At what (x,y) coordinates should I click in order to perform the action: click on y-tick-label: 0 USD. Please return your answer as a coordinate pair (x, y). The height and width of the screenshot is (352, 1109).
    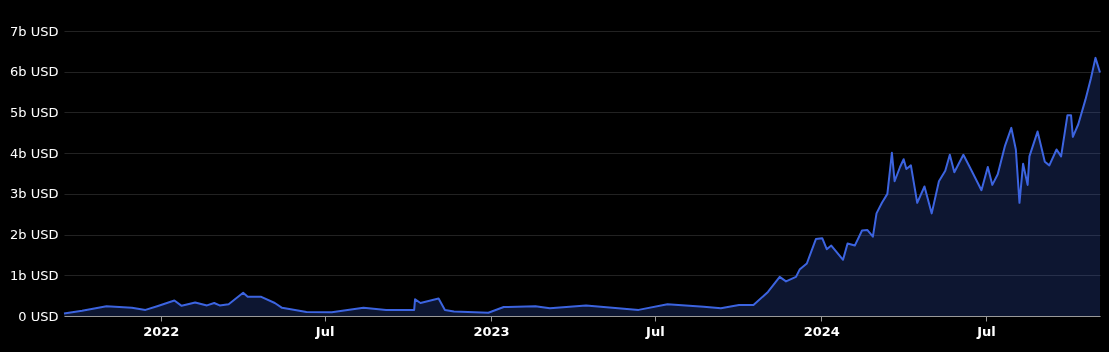
    Looking at the image, I should click on (38, 316).